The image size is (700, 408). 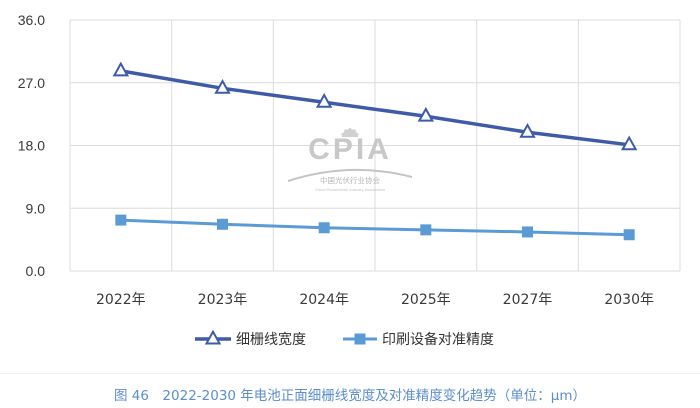 What do you see at coordinates (344, 338) in the screenshot?
I see `legend: 细栅线宽度 印刷设备对准精度` at bounding box center [344, 338].